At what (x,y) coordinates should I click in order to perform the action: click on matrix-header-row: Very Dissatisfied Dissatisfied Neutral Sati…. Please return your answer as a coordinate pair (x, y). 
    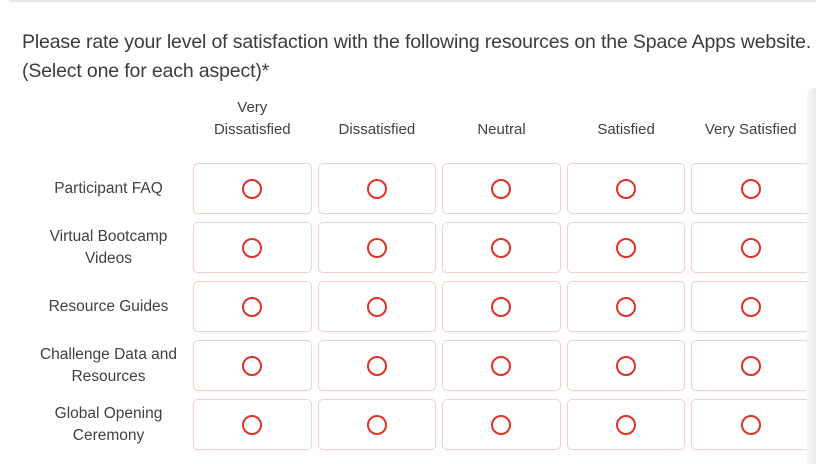
    Looking at the image, I should click on (405, 118).